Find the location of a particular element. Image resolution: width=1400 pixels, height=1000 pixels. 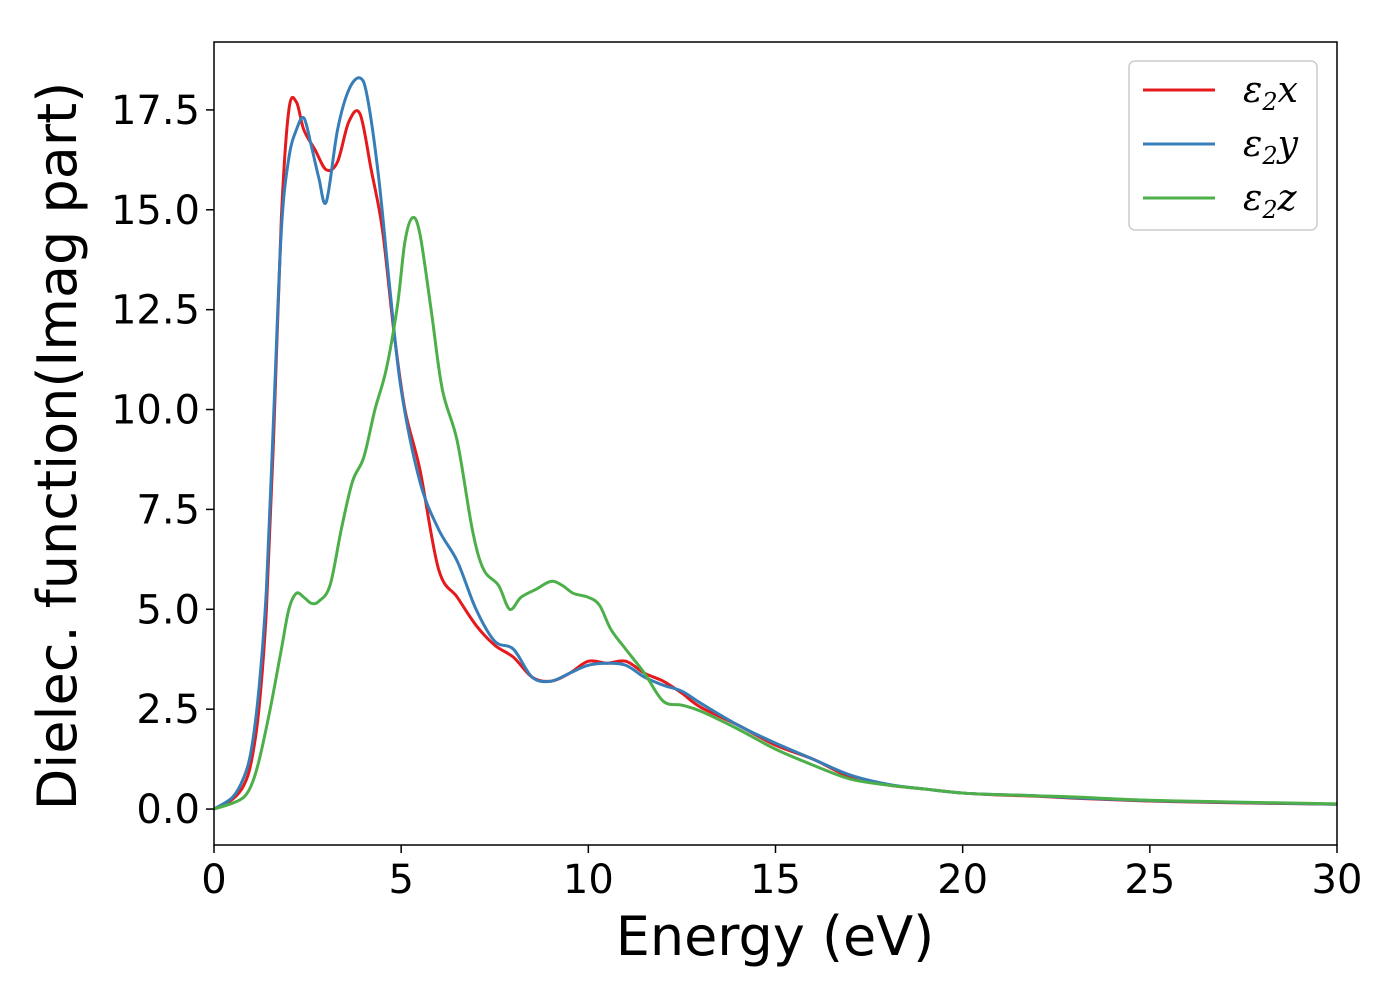

y-tick-label: 12.5 is located at coordinates (155, 311).